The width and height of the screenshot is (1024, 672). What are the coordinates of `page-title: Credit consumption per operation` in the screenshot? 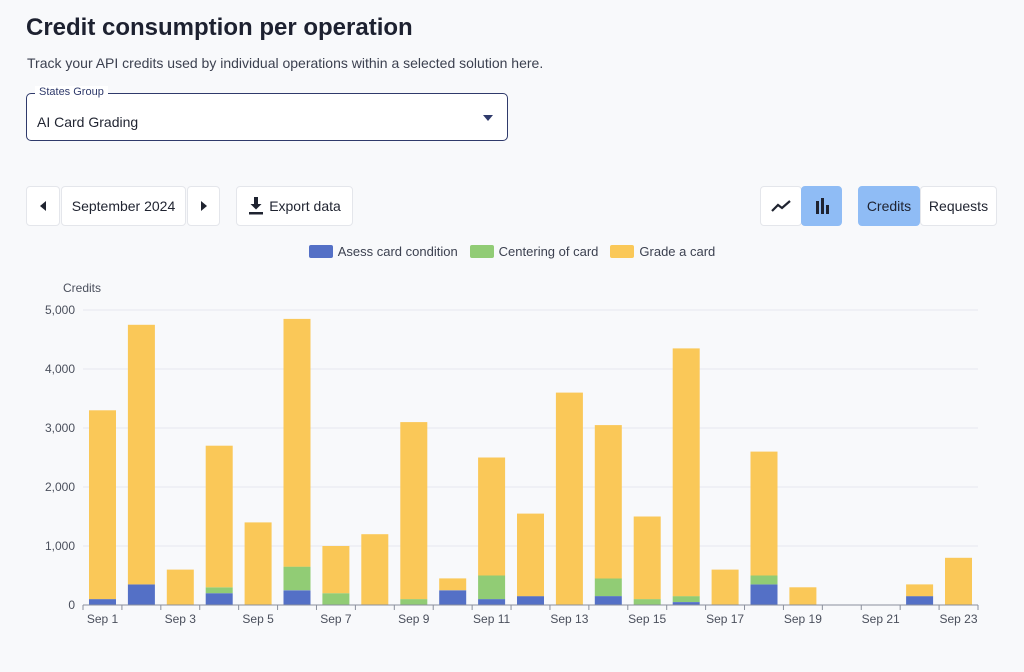 It's located at (219, 27).